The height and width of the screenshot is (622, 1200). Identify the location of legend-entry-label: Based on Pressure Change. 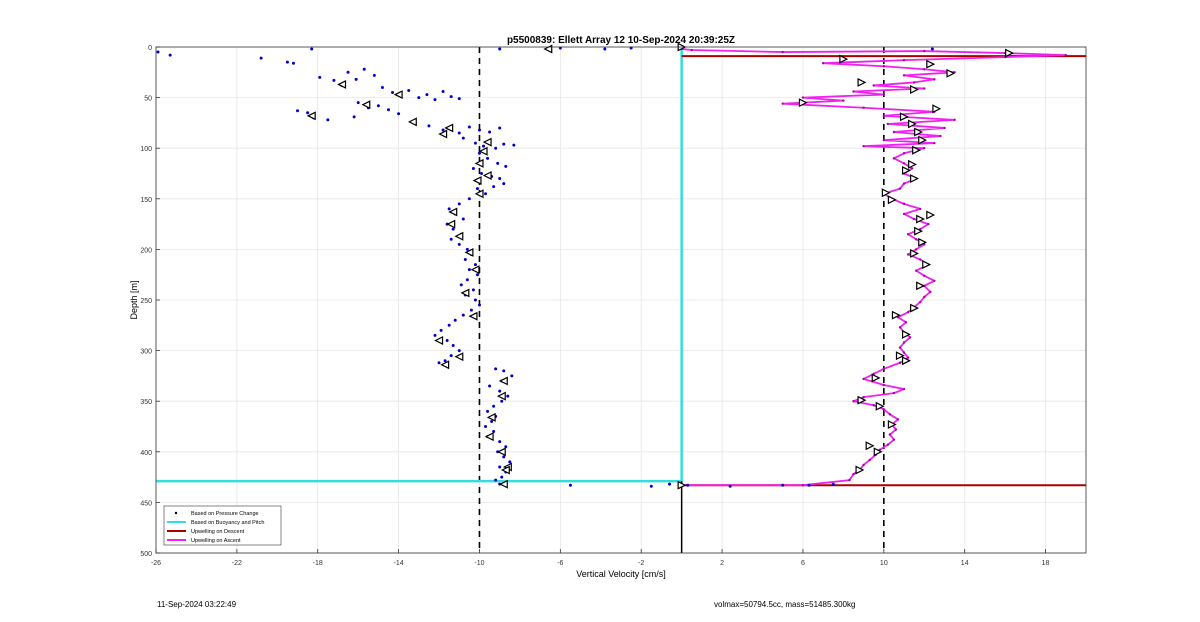
(225, 514).